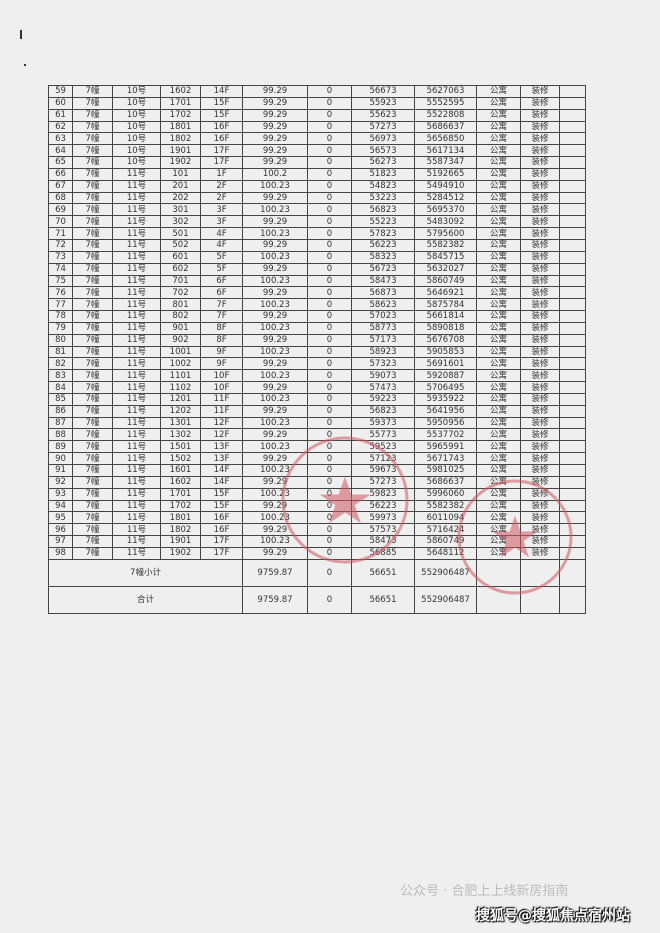 The height and width of the screenshot is (933, 660). Describe the element at coordinates (60, 257) in the screenshot. I see `cell-row-number: 73` at that location.